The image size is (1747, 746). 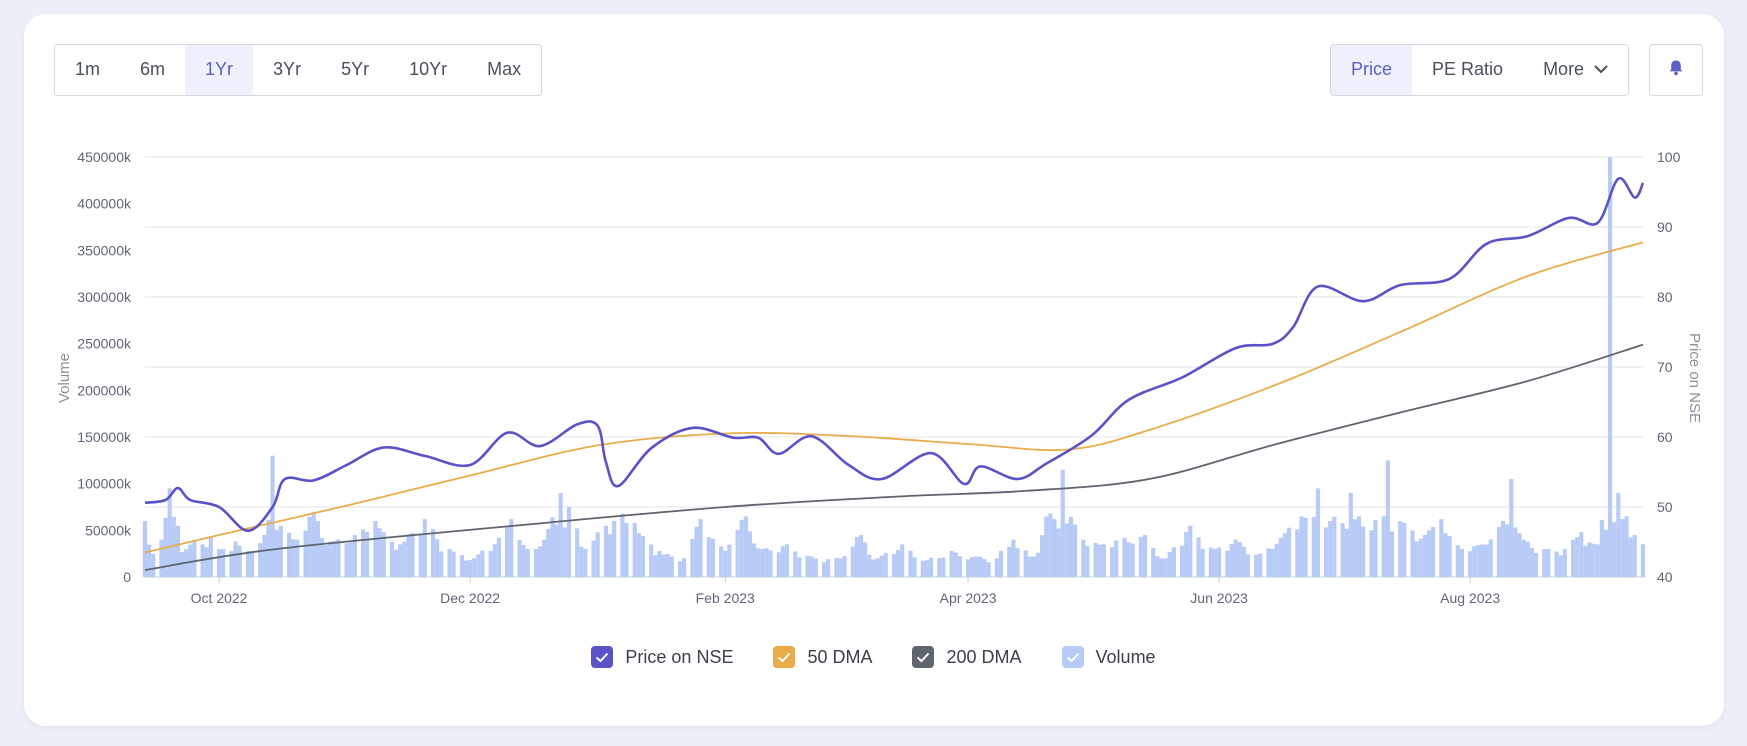 I want to click on range-button-3yr: 3Yr, so click(x=287, y=69).